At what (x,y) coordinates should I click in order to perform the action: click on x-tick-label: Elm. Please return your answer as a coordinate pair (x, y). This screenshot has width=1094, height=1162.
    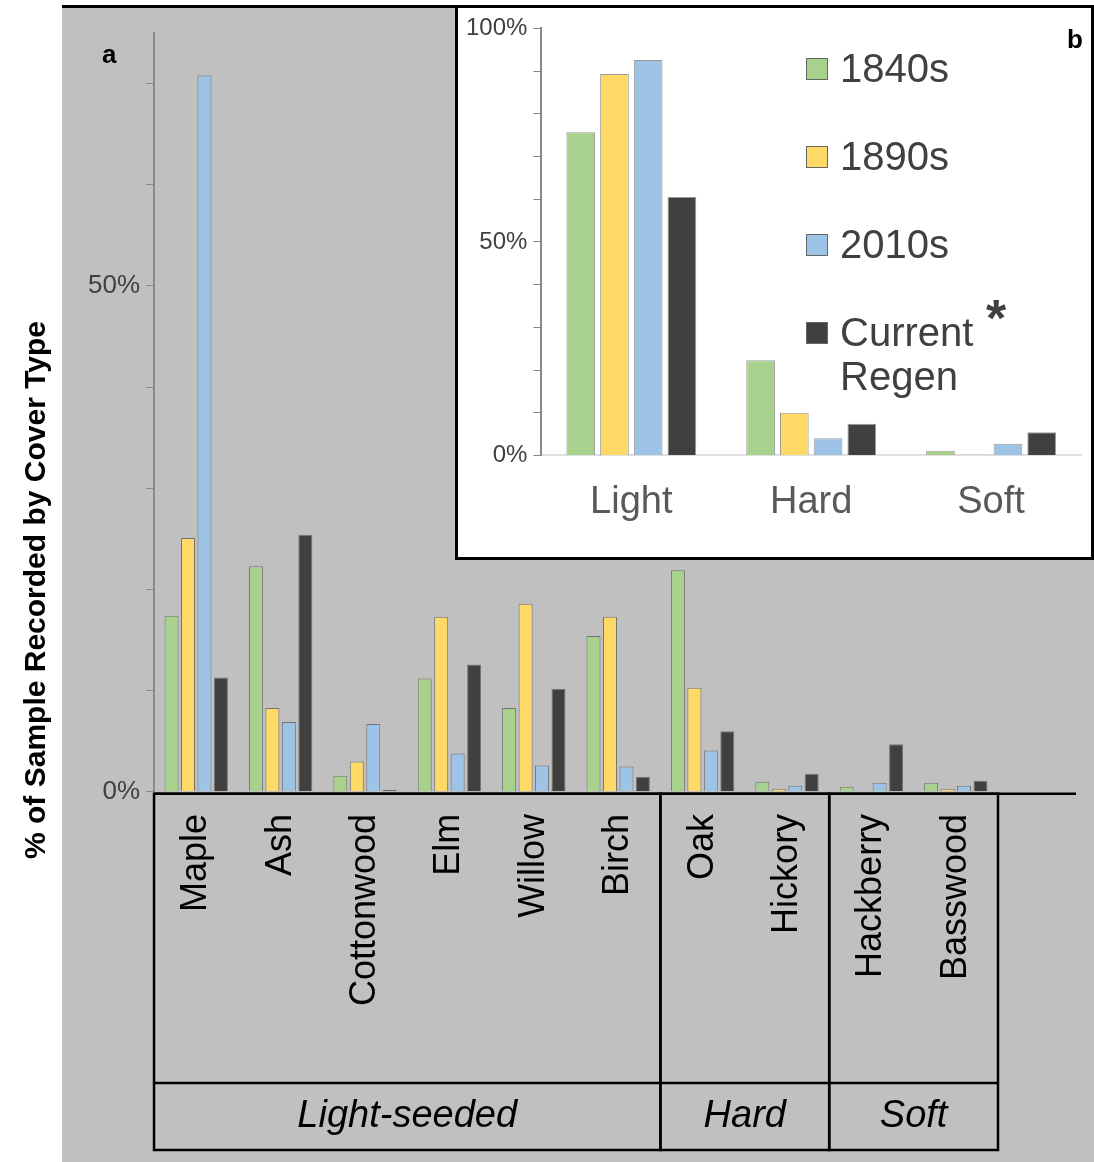
    Looking at the image, I should click on (447, 844).